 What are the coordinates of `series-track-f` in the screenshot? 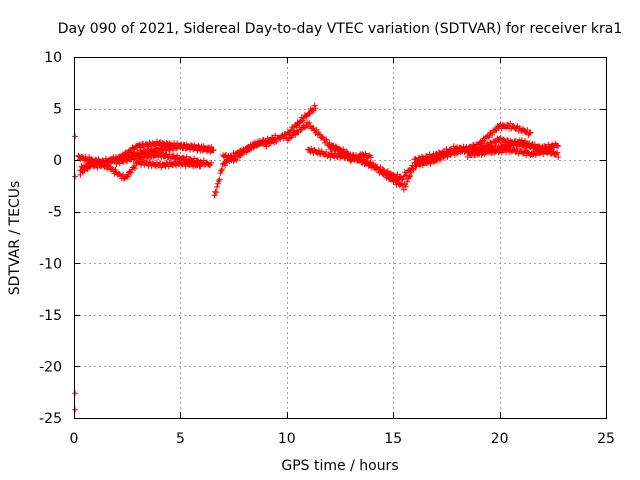 It's located at (249, 148).